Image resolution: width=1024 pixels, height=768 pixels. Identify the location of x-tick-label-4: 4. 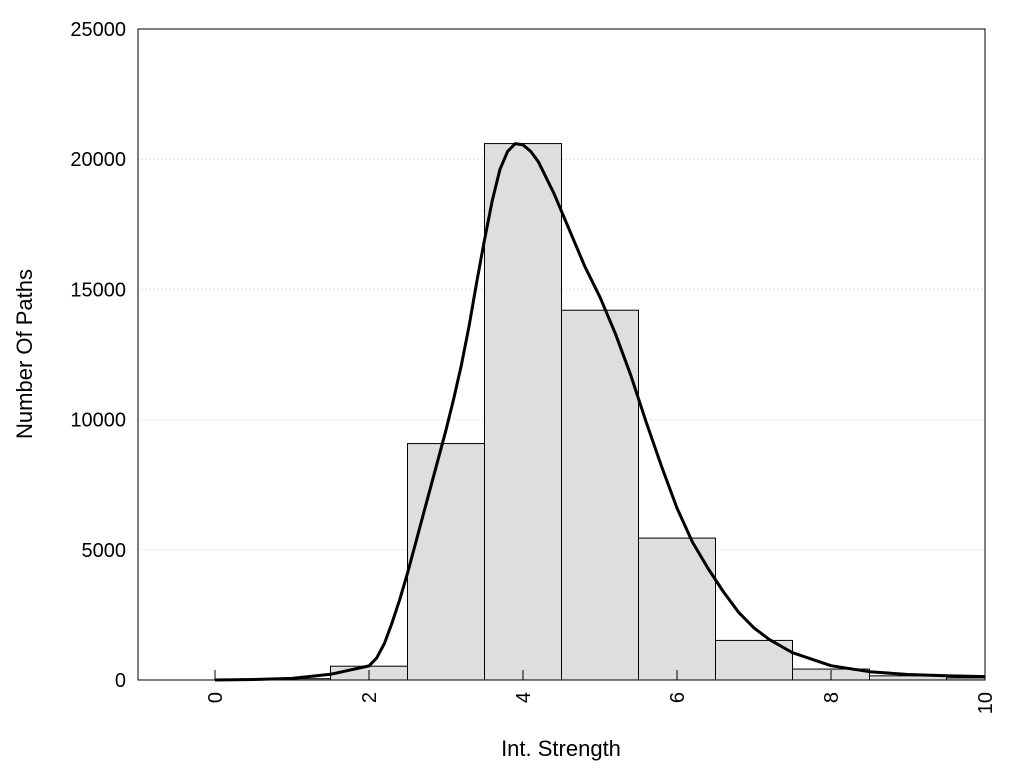
(524, 697).